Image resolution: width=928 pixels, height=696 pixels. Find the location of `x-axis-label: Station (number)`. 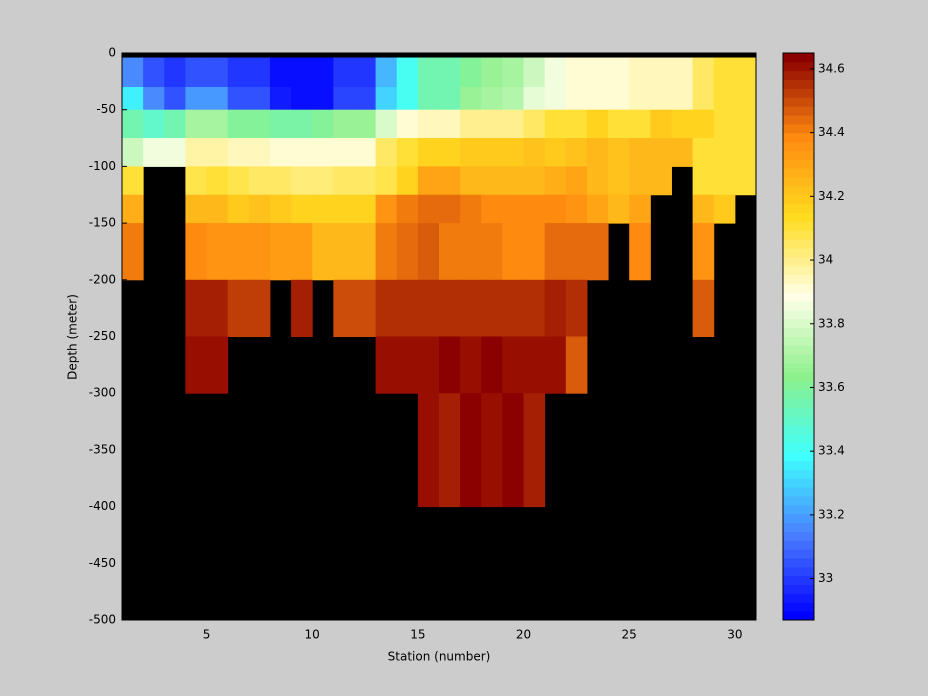

x-axis-label: Station (number) is located at coordinates (439, 657).